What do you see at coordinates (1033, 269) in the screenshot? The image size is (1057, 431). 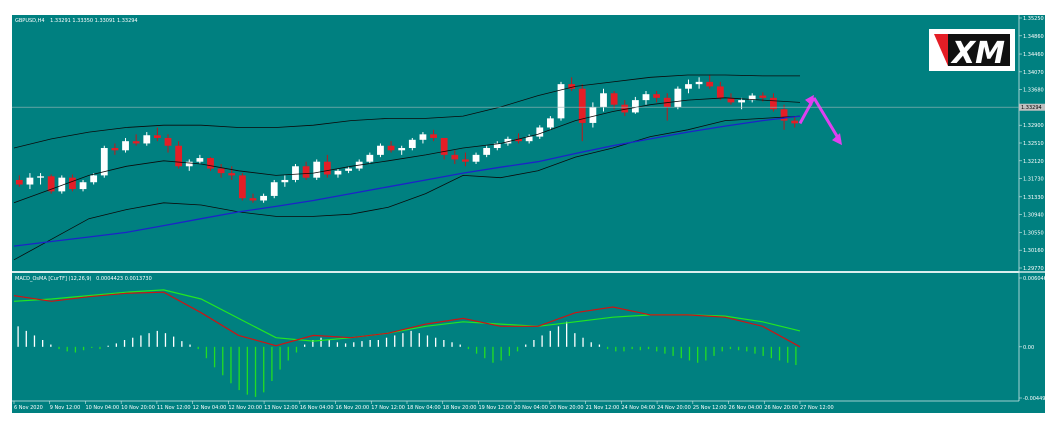 I see `price-tick-label: 1.29770` at bounding box center [1033, 269].